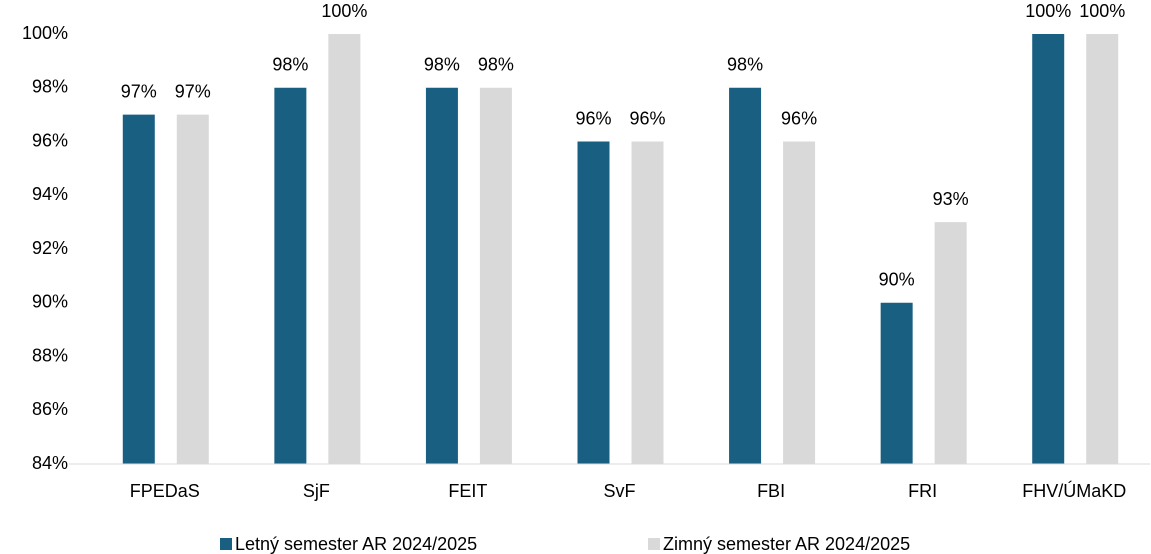 This screenshot has width=1151, height=554. I want to click on y-tick-label: 88%, so click(50, 355).